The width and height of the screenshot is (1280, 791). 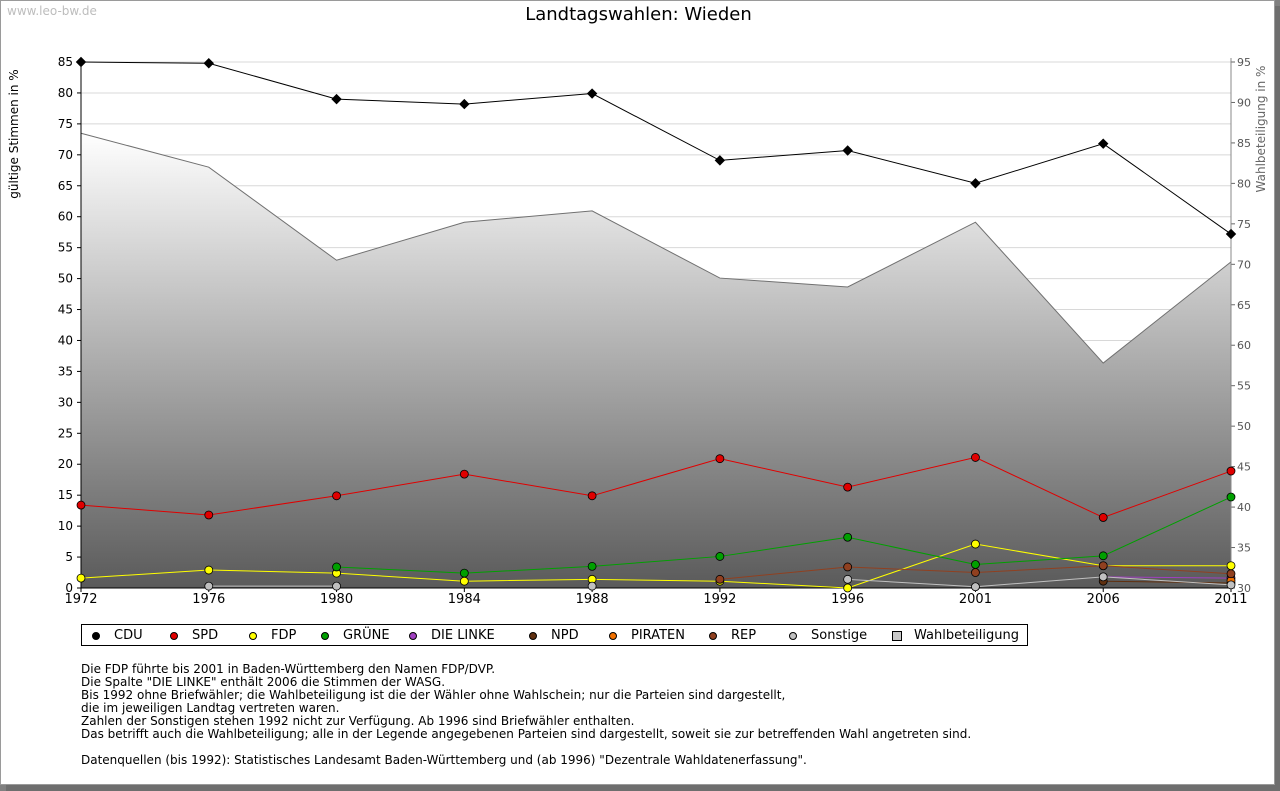 I want to click on y-tick-label-left: 30, so click(x=65, y=402).